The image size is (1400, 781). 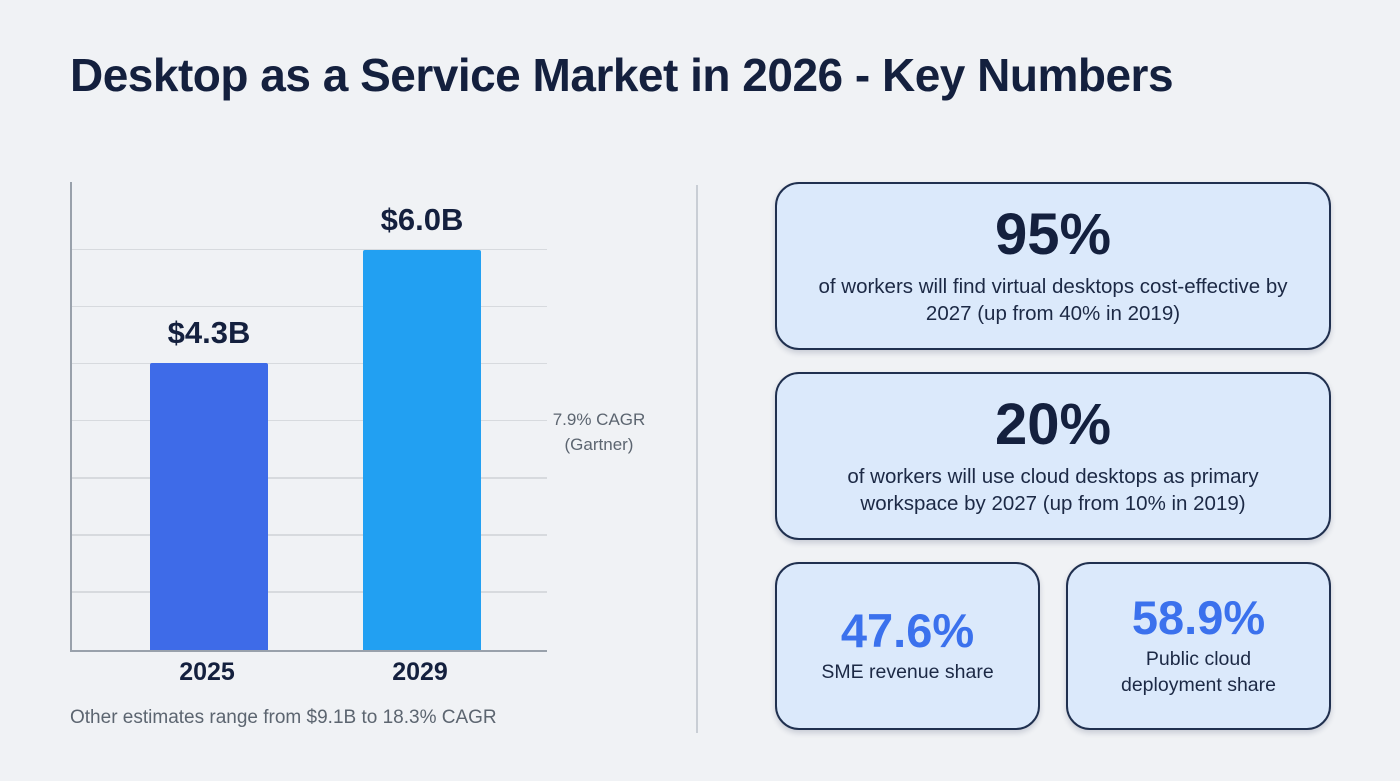 I want to click on bar-2029, so click(x=422, y=450).